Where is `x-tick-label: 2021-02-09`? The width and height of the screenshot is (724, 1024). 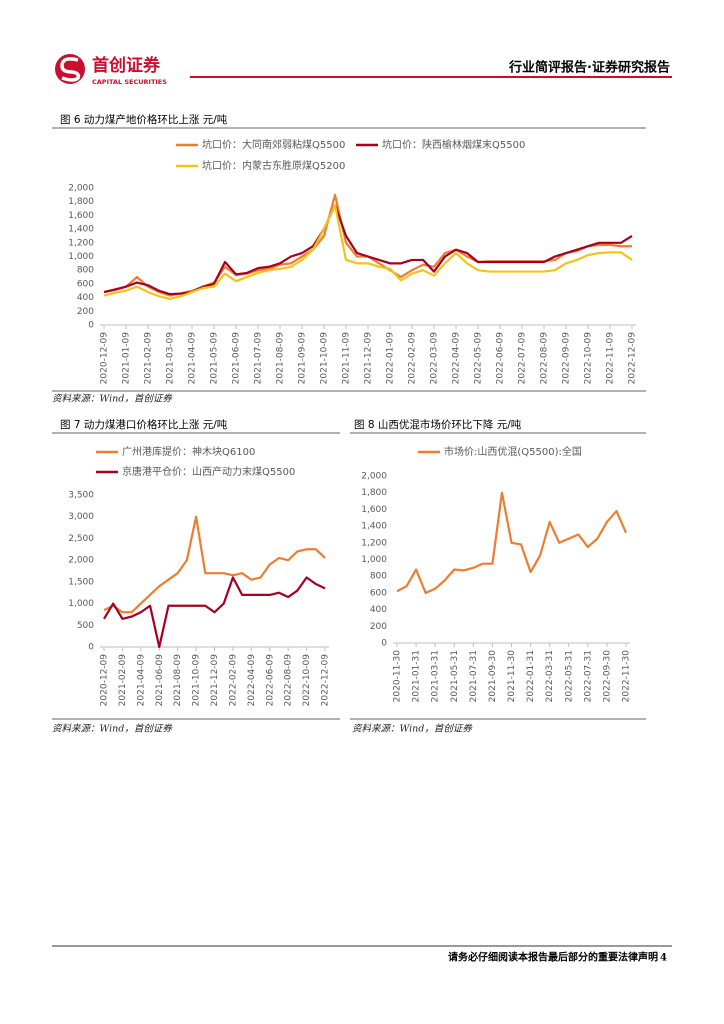 x-tick-label: 2021-02-09 is located at coordinates (123, 680).